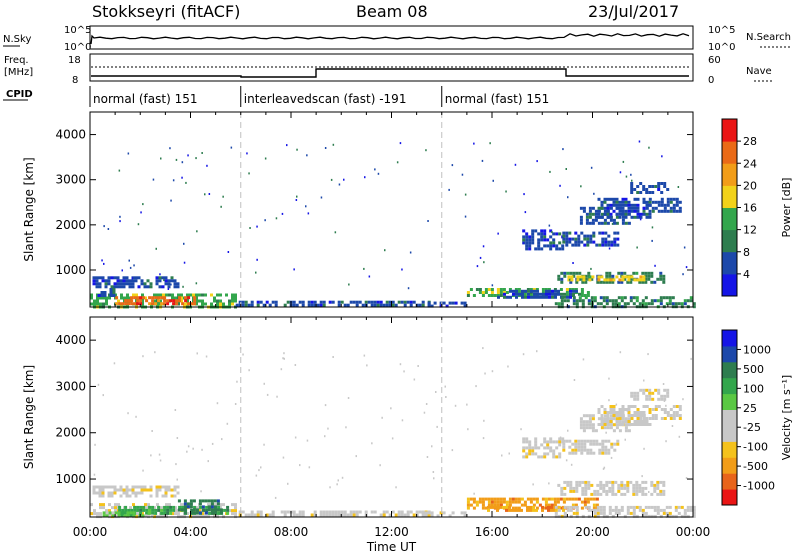 This screenshot has width=800, height=554. I want to click on velocity-colorbar-tick-label: -100, so click(755, 447).